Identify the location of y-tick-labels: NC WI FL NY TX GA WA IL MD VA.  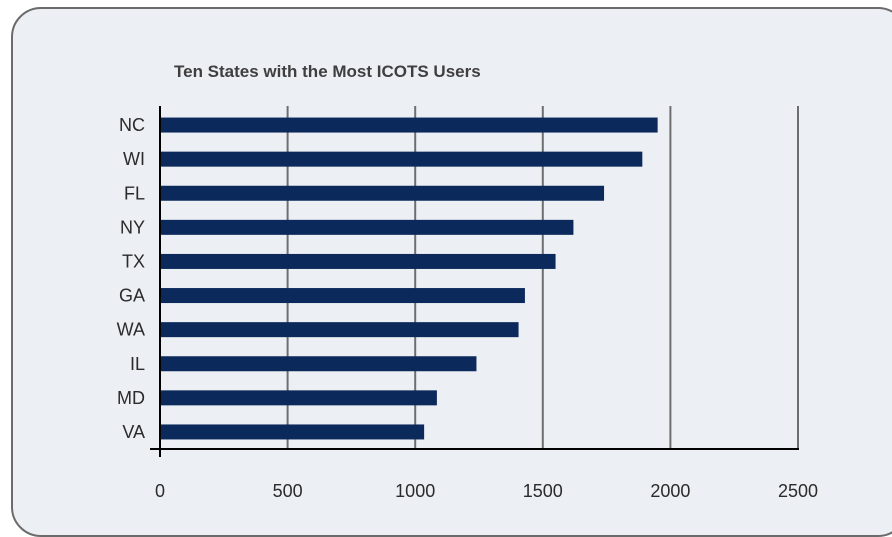
(131, 278).